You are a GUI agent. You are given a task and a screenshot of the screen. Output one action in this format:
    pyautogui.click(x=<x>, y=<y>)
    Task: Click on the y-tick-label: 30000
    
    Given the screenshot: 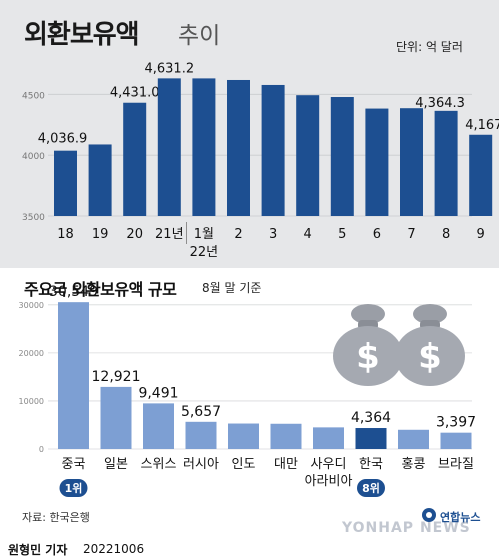 What is the action you would take?
    pyautogui.click(x=31, y=305)
    